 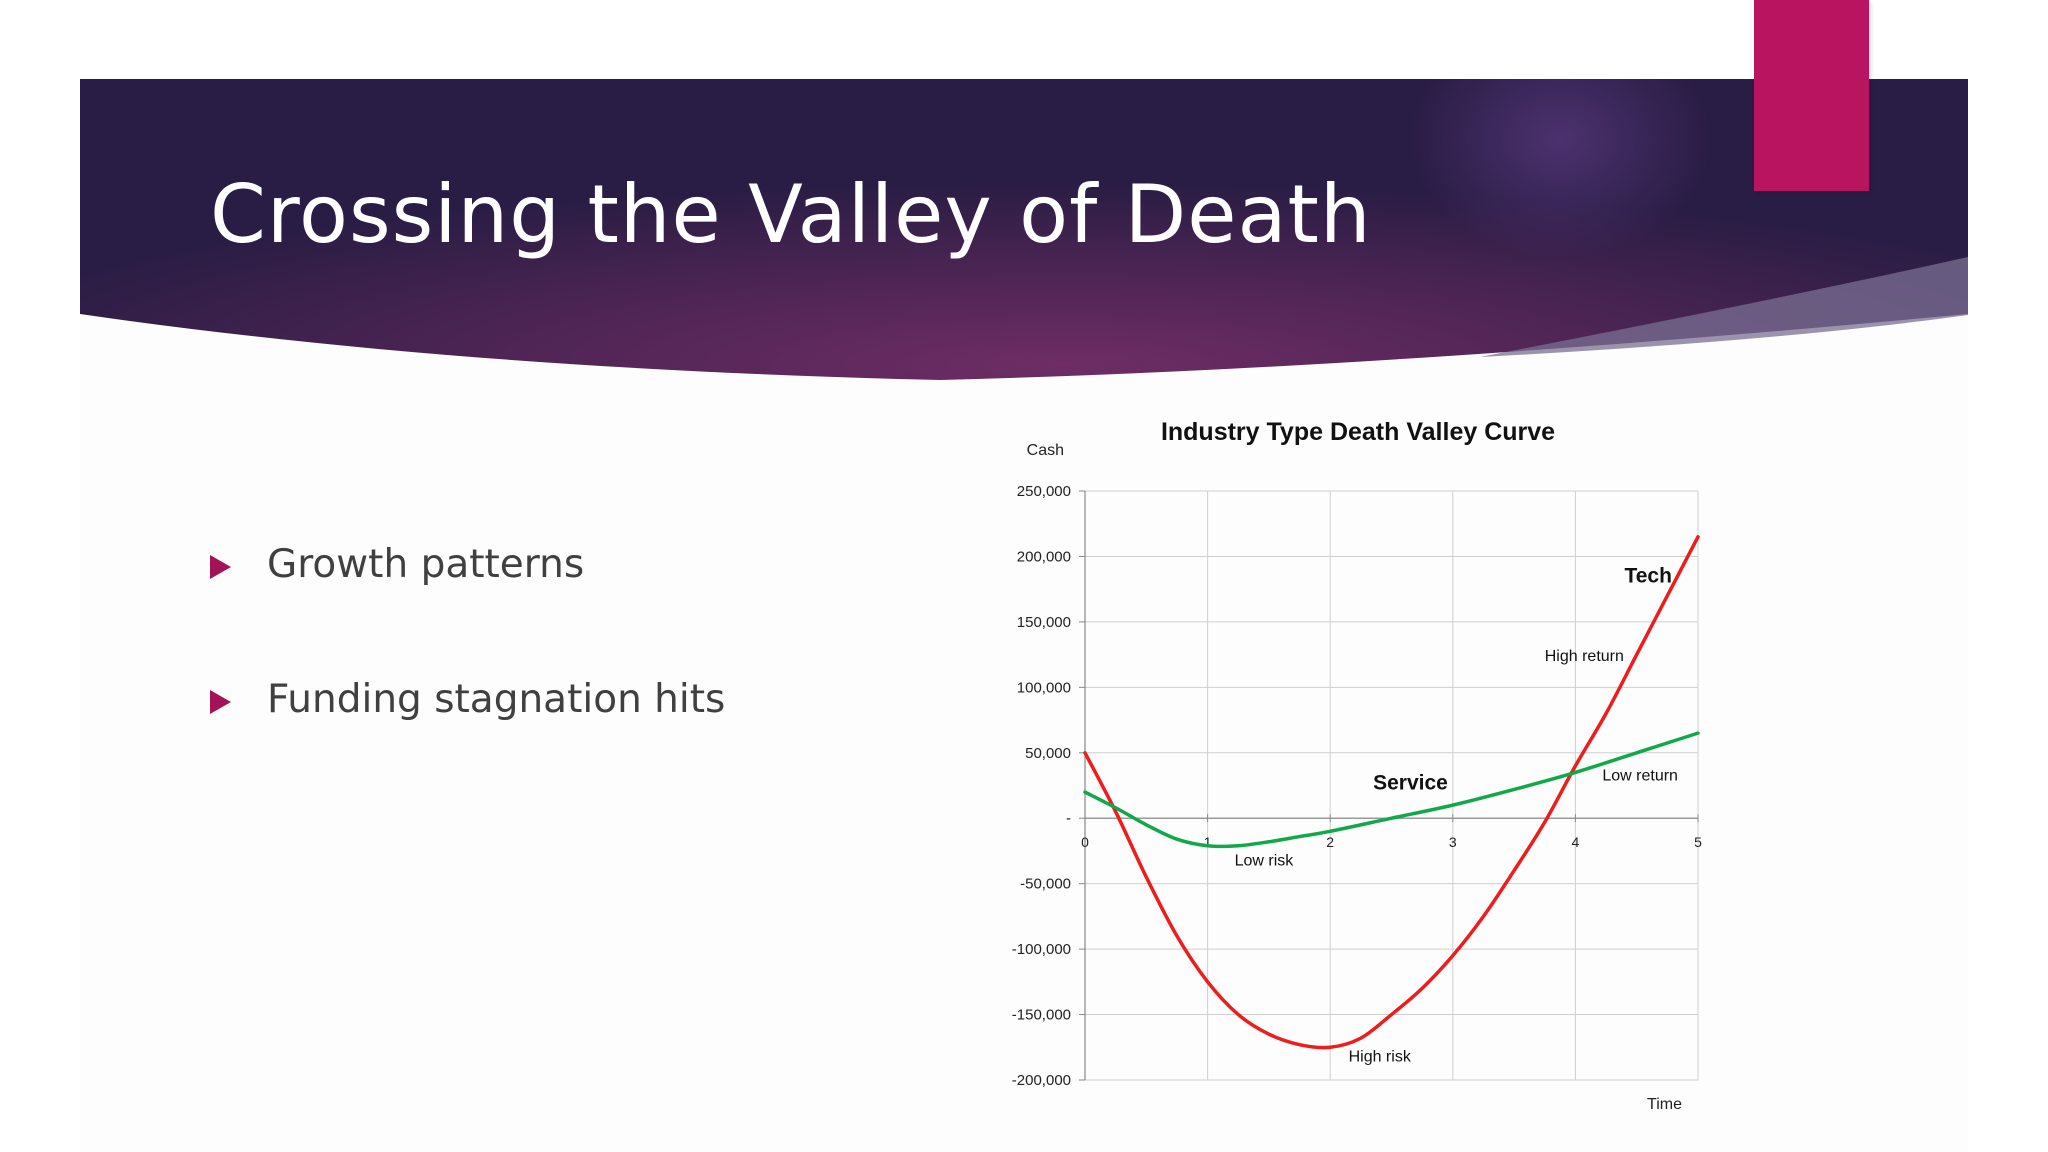 I want to click on bullet-item: Funding stagnation hits, so click(x=467, y=699).